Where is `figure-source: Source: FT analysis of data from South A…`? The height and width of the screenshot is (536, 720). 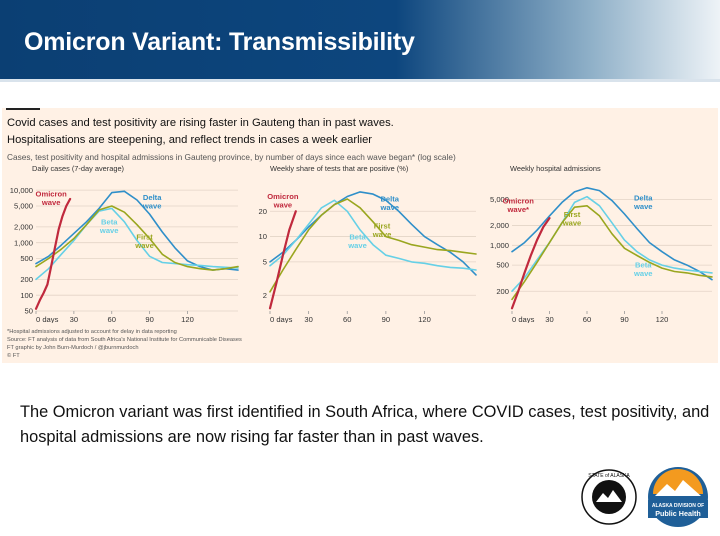 figure-source: Source: FT analysis of data from South A… is located at coordinates (124, 340).